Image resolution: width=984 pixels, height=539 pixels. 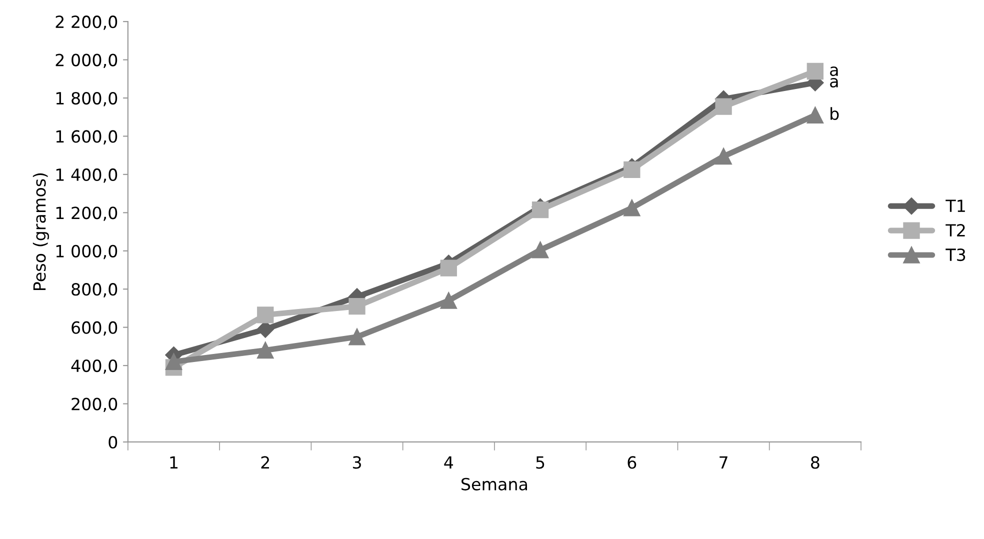 I want to click on y-tick-label: 200,0, so click(x=95, y=405).